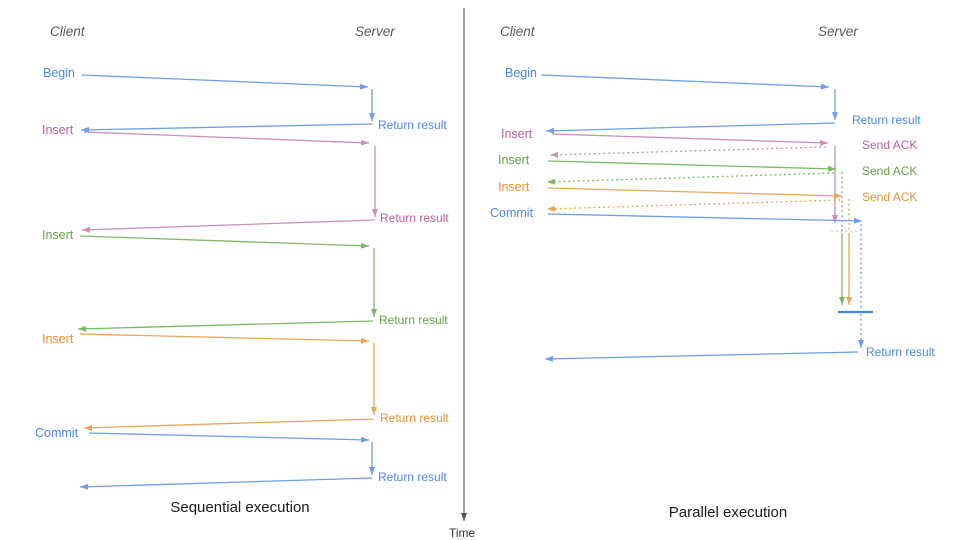 This screenshot has width=960, height=540. Describe the element at coordinates (68, 31) in the screenshot. I see `left-client-header: Client` at that location.